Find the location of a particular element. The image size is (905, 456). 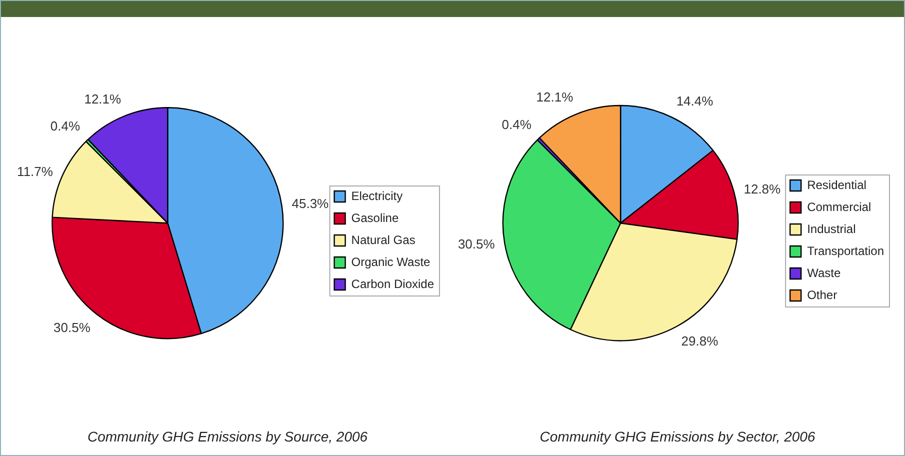

legend-label: Residential is located at coordinates (836, 185).